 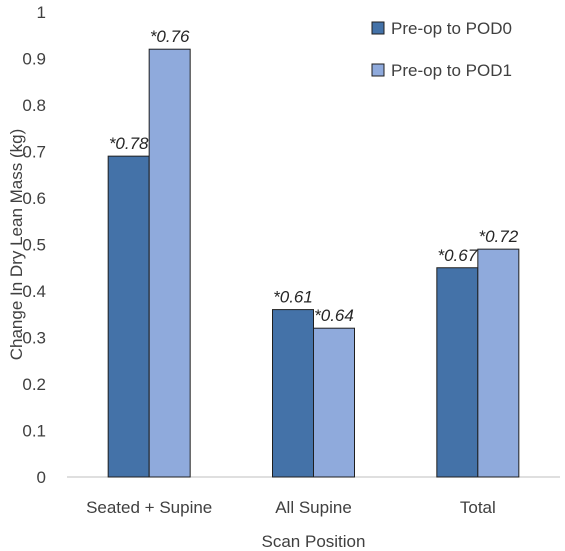 I want to click on y-tick-label: 0.9, so click(x=34, y=59).